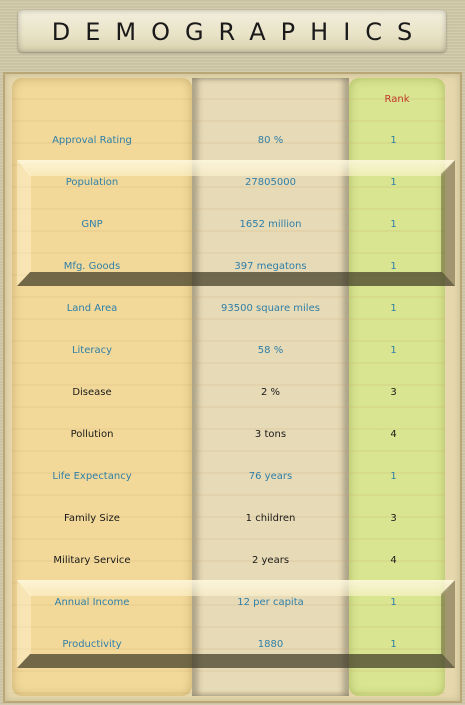  Describe the element at coordinates (232, 183) in the screenshot. I see `table-row: Population 27805000 1` at that location.